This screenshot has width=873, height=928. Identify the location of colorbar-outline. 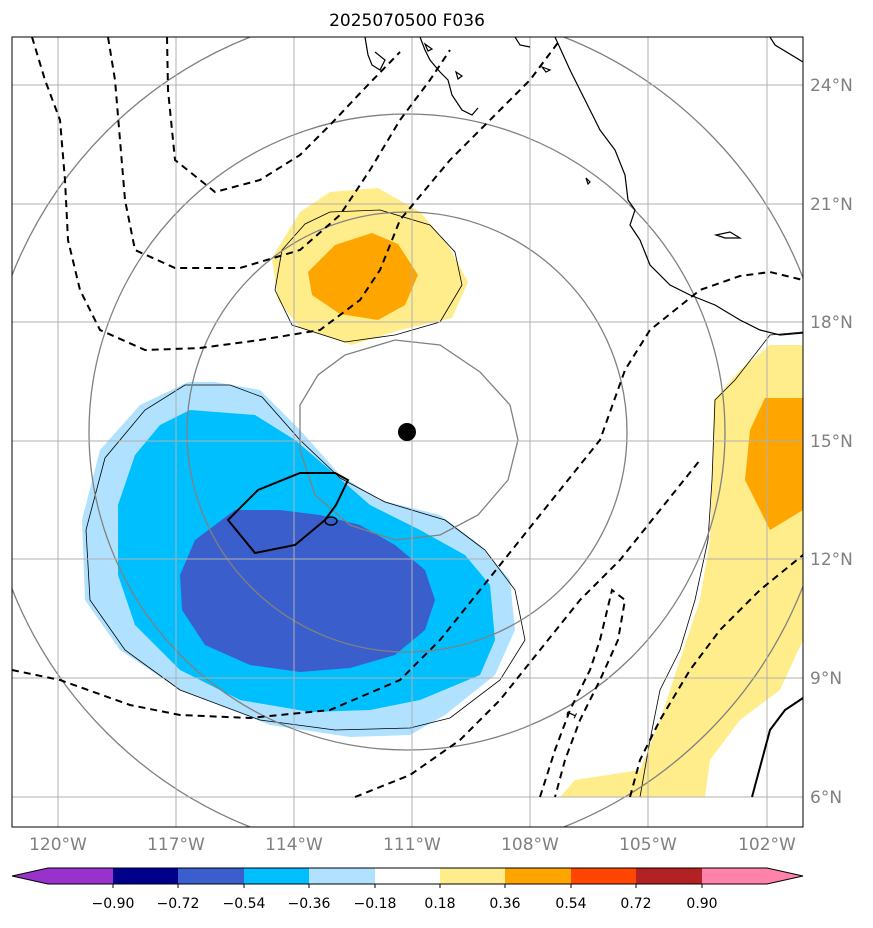
(407, 876).